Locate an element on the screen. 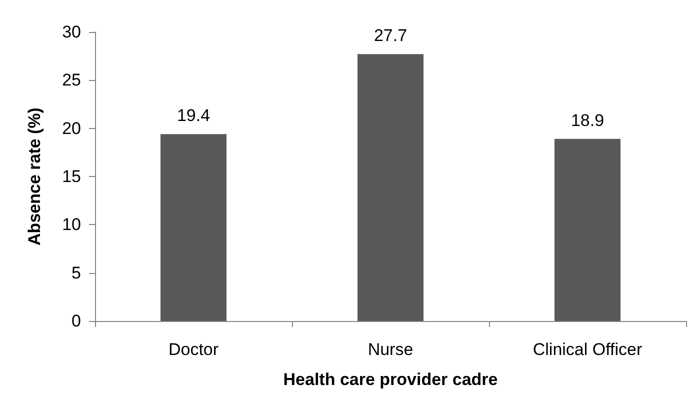  data-label: 19.4 is located at coordinates (193, 116).